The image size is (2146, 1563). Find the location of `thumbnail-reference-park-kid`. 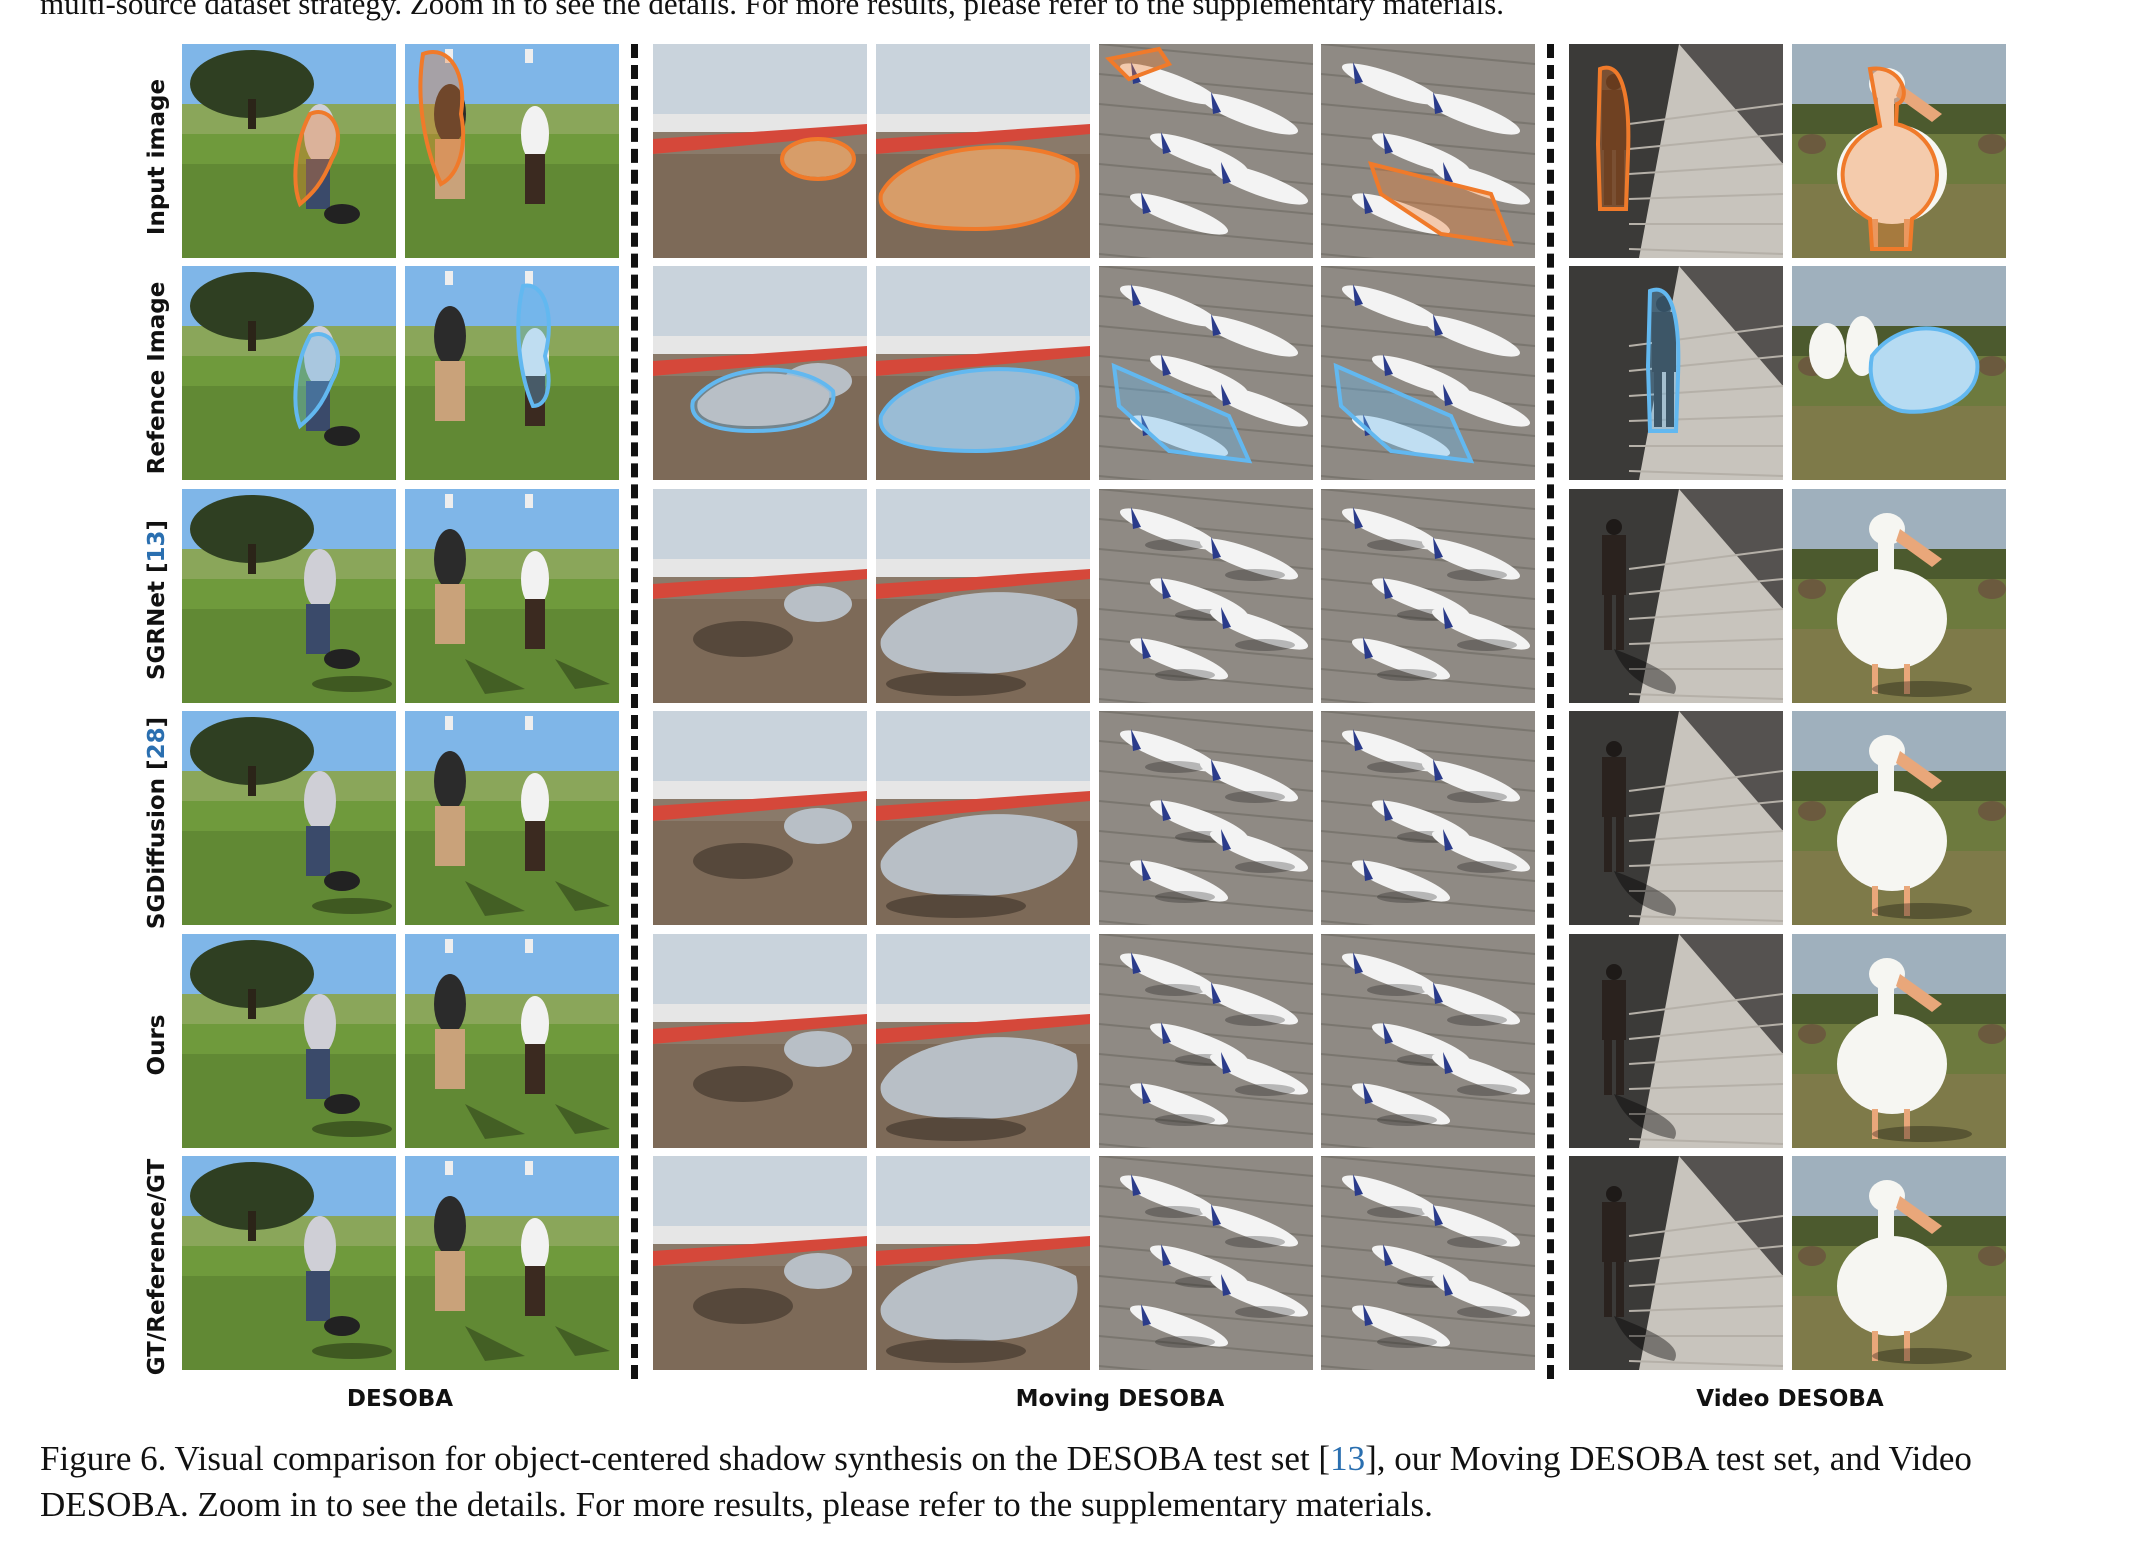

thumbnail-reference-park-kid is located at coordinates (512, 373).